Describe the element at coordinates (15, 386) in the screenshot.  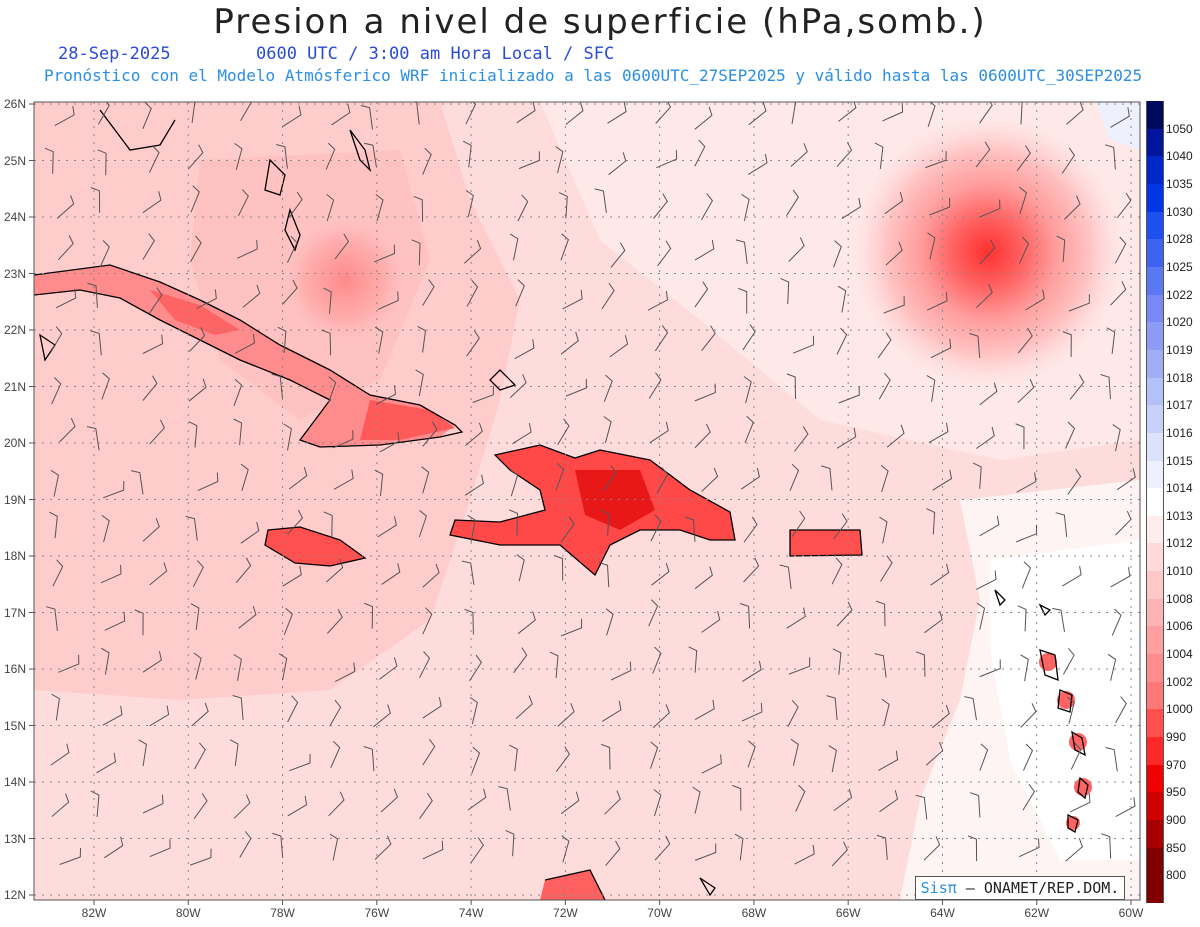
I see `lat-label: 21N` at that location.